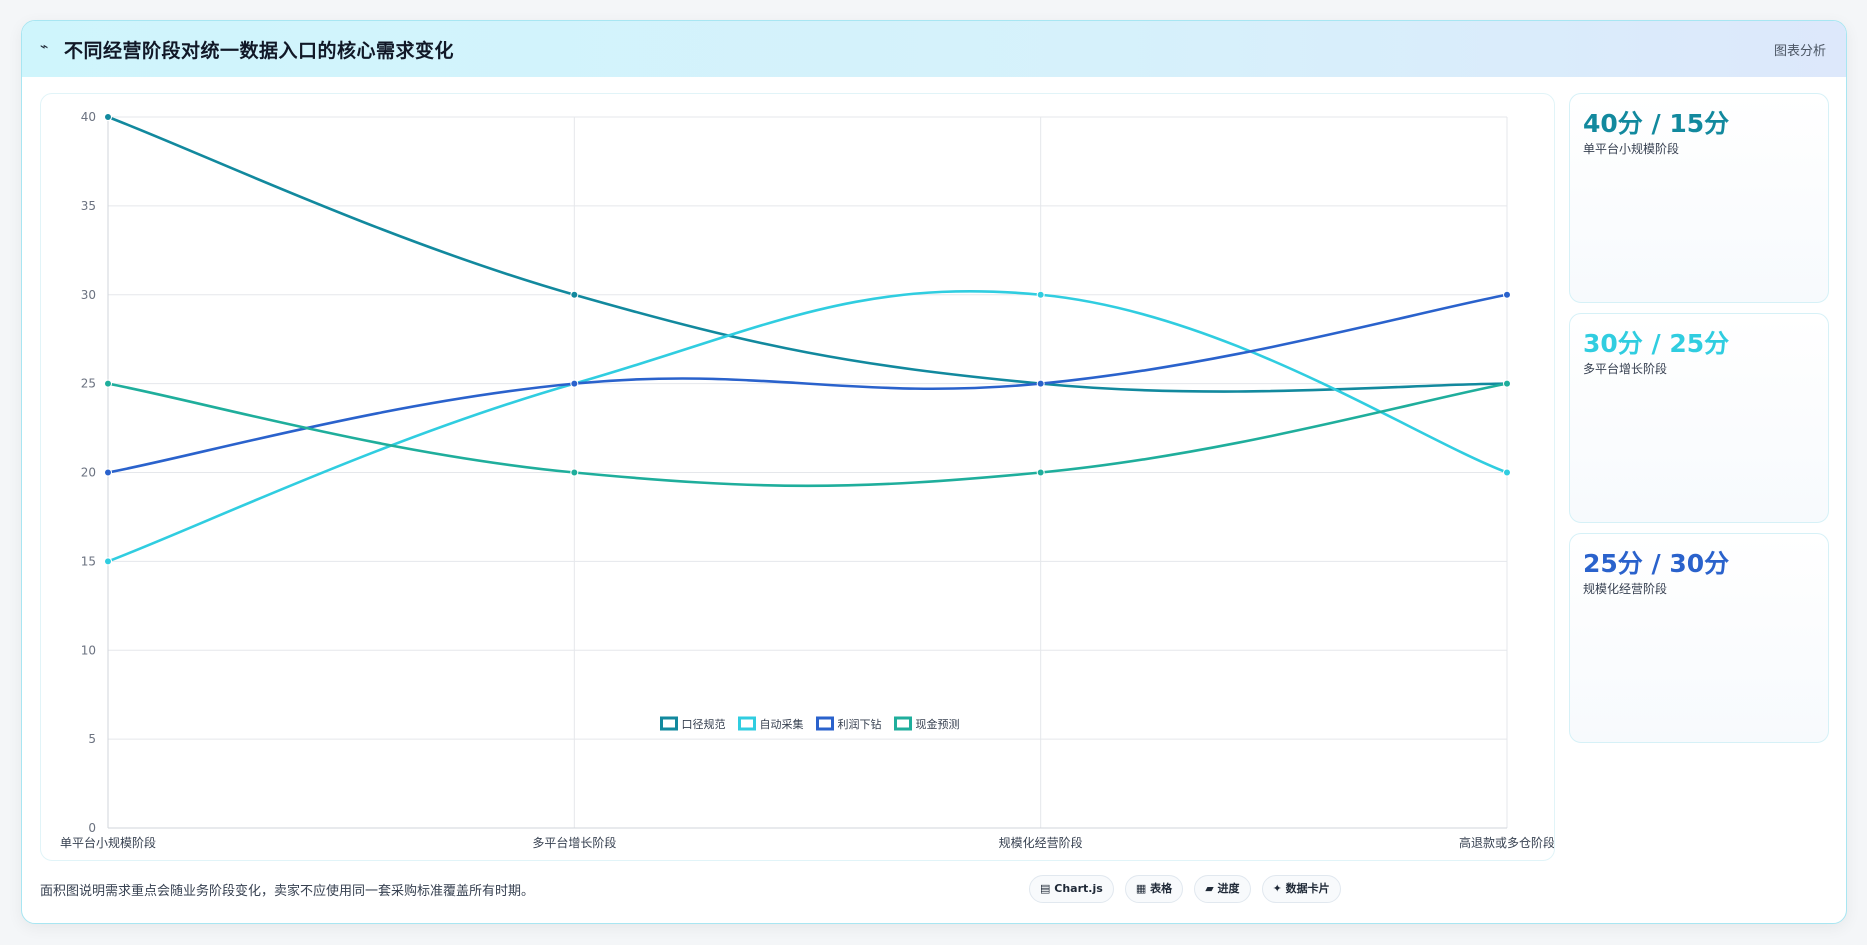 The height and width of the screenshot is (945, 1867). What do you see at coordinates (259, 51) in the screenshot?
I see `panel-title: 不同经营阶段对统一数据入口的核心需求变化` at bounding box center [259, 51].